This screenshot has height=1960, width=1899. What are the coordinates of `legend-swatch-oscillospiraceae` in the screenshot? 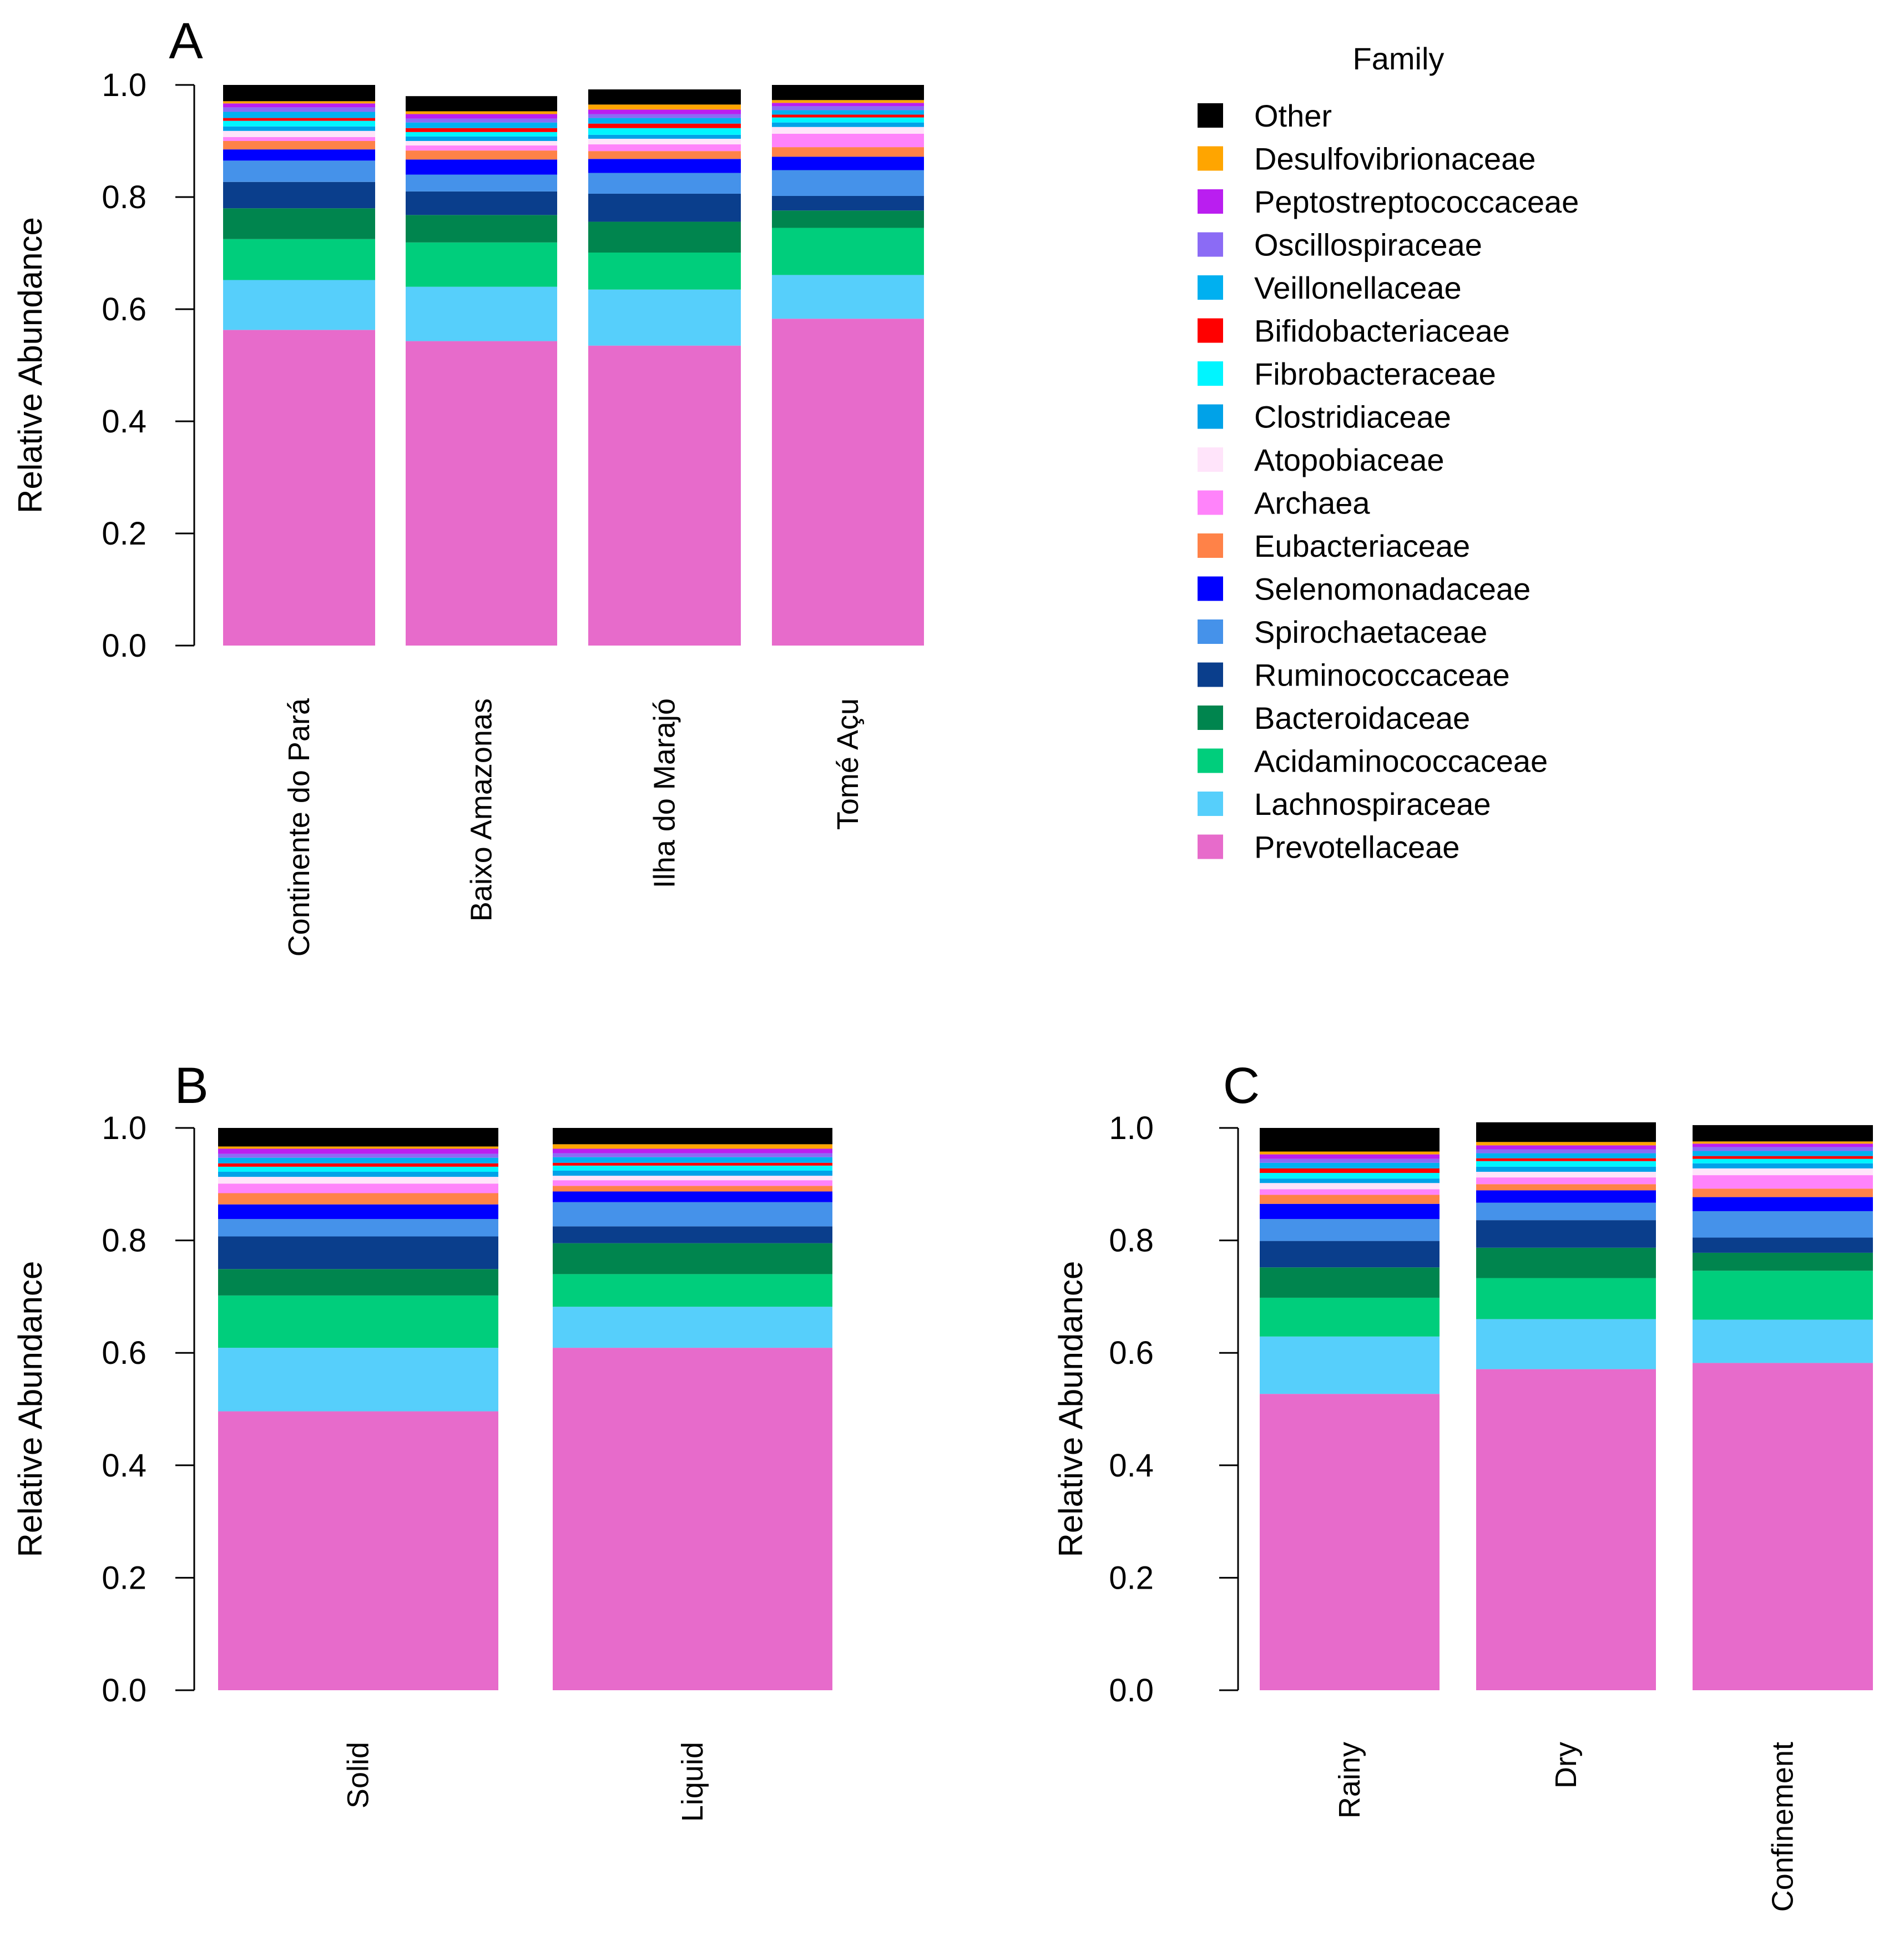 It's located at (1210, 244).